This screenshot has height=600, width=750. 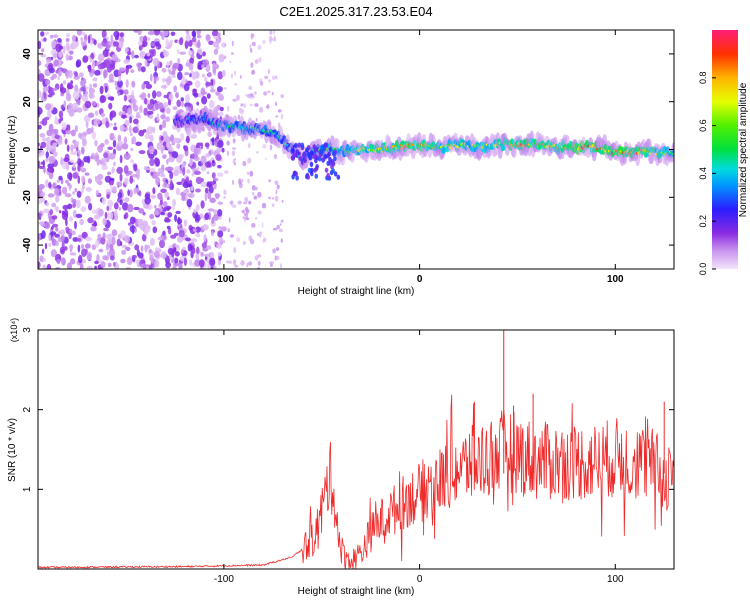 What do you see at coordinates (14, 330) in the screenshot?
I see `snr-scale-note: (x10⁴)` at bounding box center [14, 330].